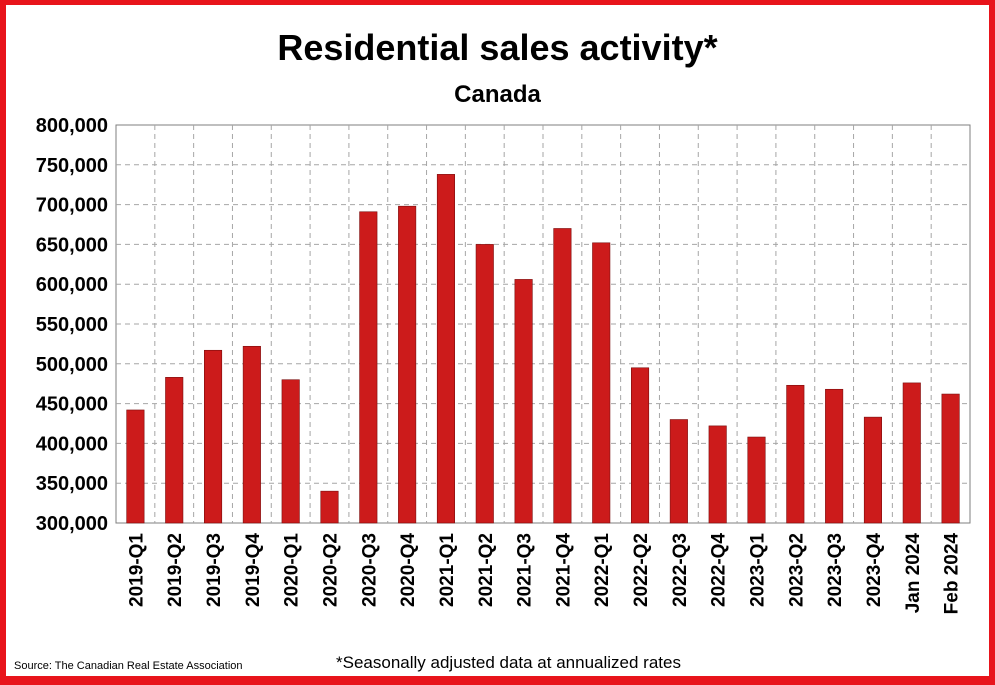 Image resolution: width=995 pixels, height=685 pixels. I want to click on x-tick-label: 2020-Q1, so click(292, 570).